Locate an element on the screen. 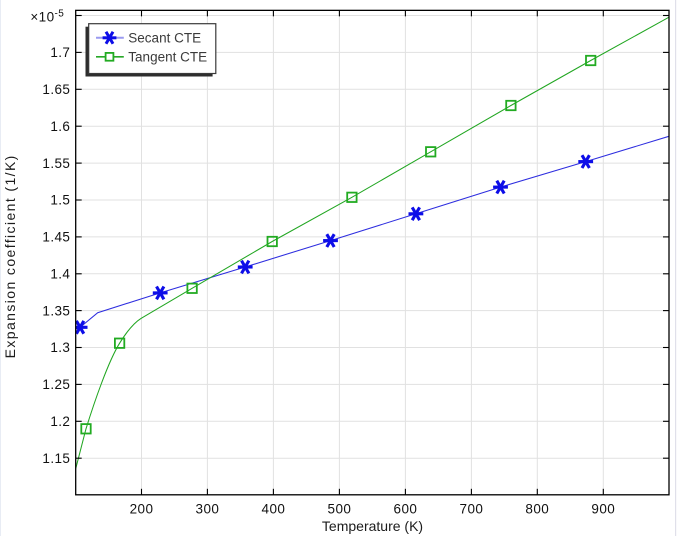 Image resolution: width=677 pixels, height=536 pixels. svg-text: 1.6 is located at coordinates (60, 126).